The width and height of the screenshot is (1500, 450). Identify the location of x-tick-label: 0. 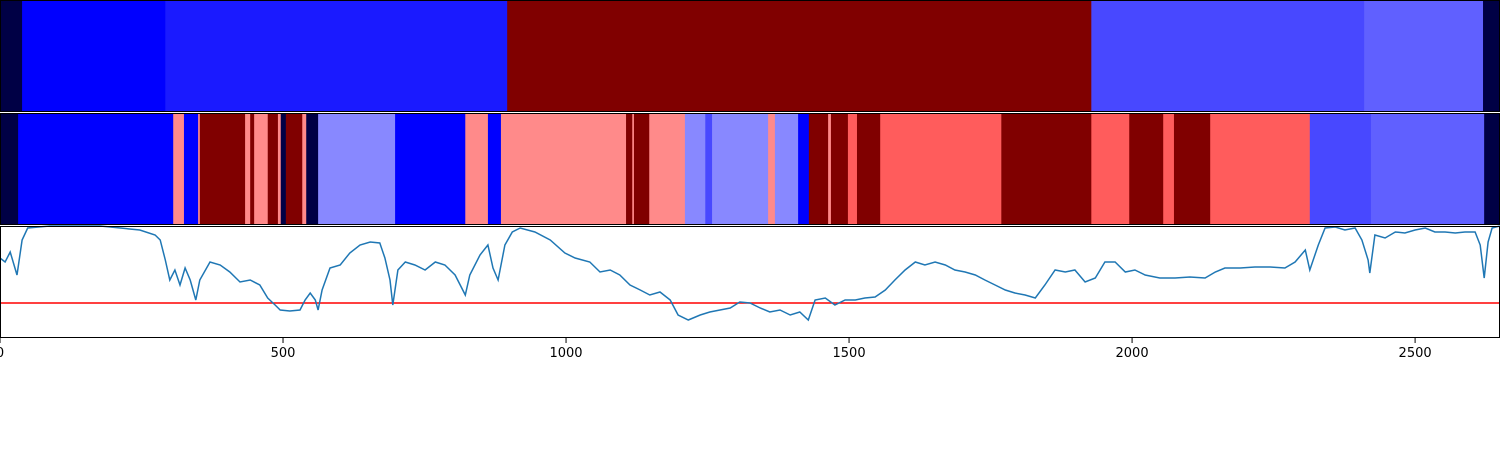
(2, 353).